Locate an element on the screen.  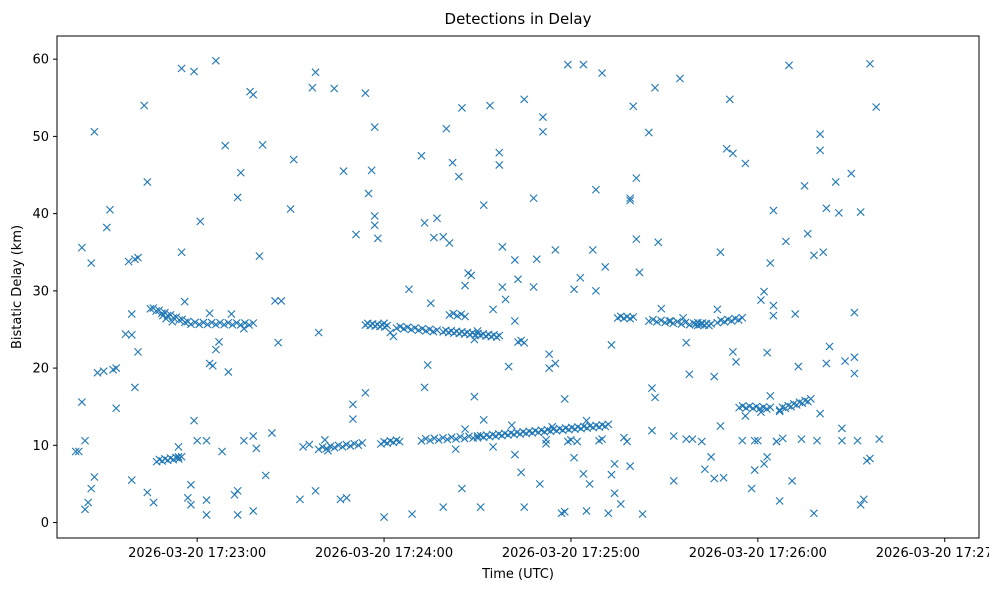
y-tick-label: 10 is located at coordinates (40, 446).